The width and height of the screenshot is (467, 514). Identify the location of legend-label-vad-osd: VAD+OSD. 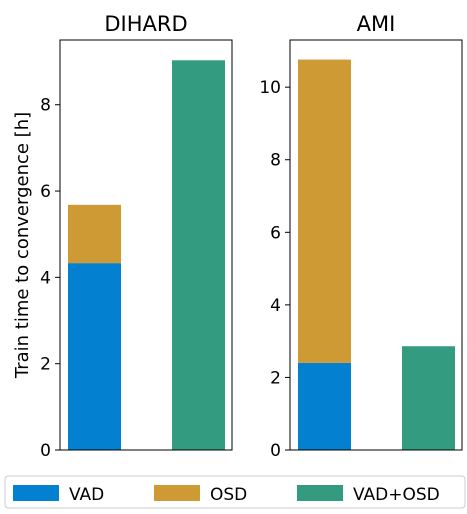
(396, 495).